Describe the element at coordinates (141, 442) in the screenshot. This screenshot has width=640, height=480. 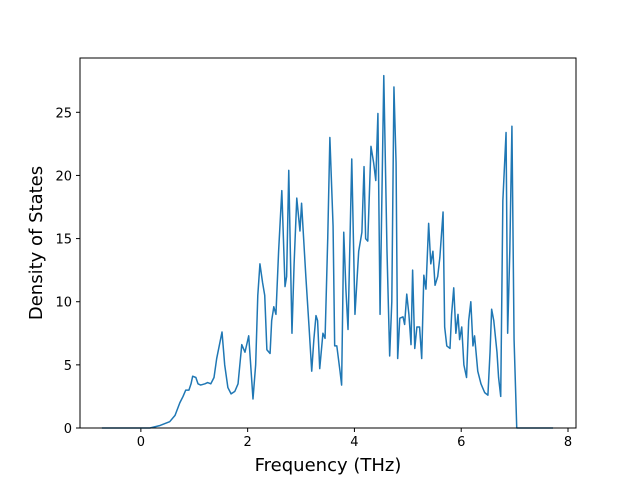
I see `x-tick-label: 0` at that location.